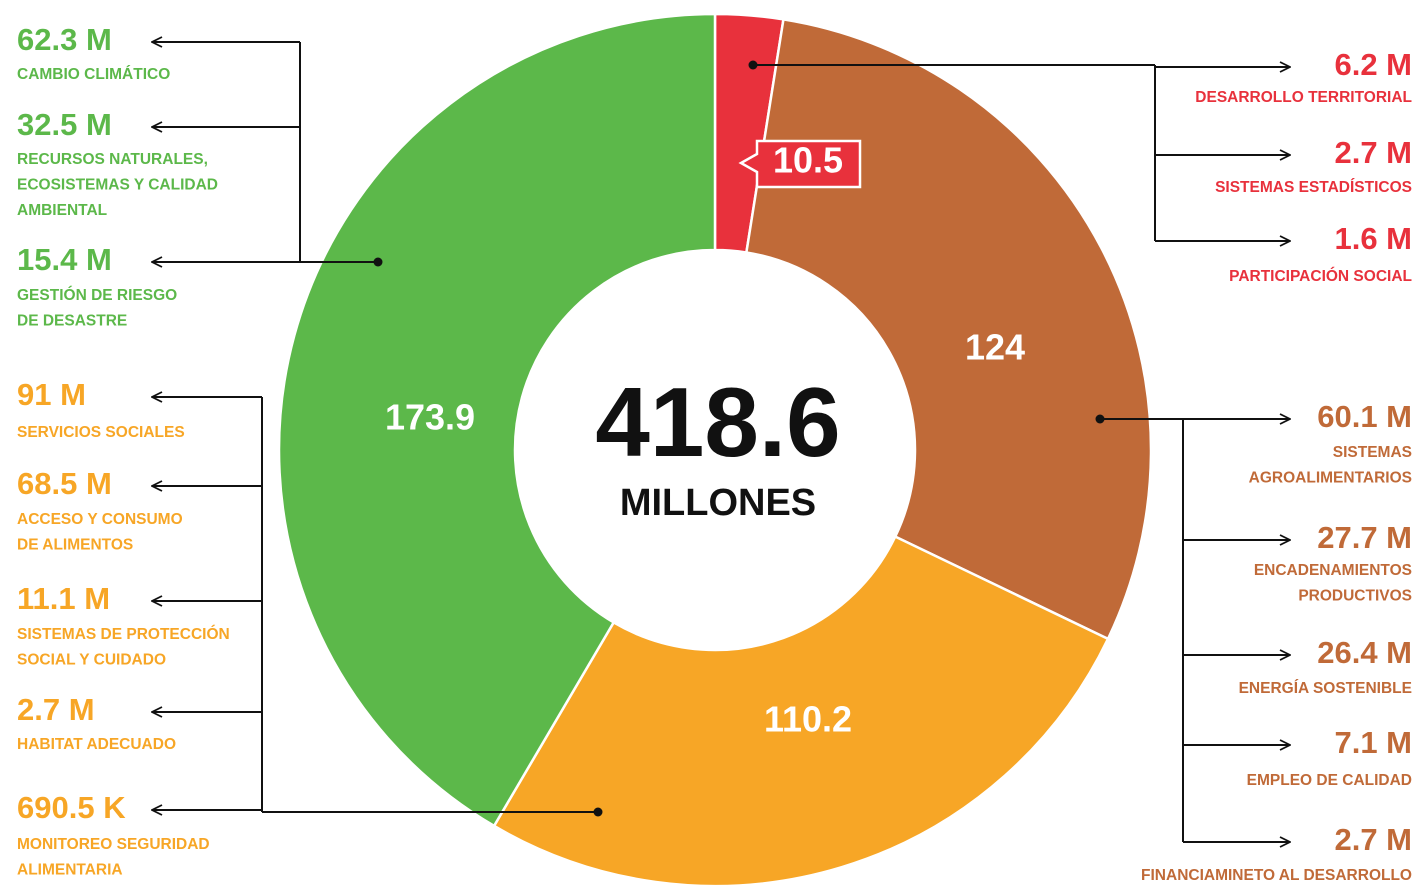  What do you see at coordinates (1333, 570) in the screenshot?
I see `breakdown-label: ENCADENAMIENTOS` at bounding box center [1333, 570].